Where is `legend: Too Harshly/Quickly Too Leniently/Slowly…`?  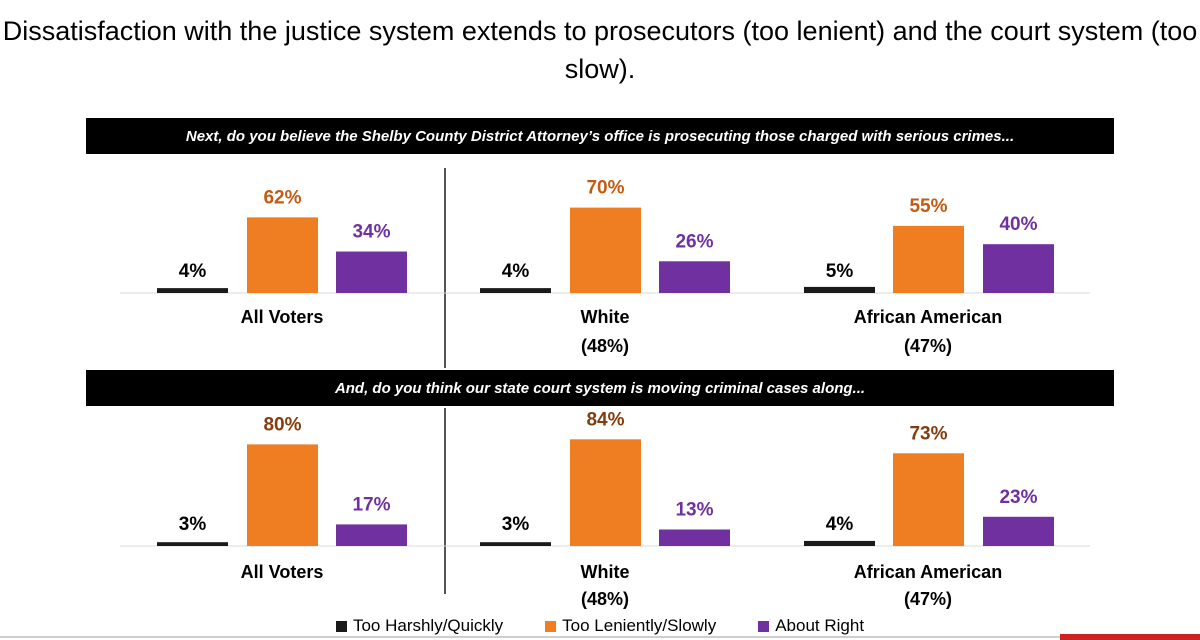 legend: Too Harshly/Quickly Too Leniently/Slowly… is located at coordinates (600, 626).